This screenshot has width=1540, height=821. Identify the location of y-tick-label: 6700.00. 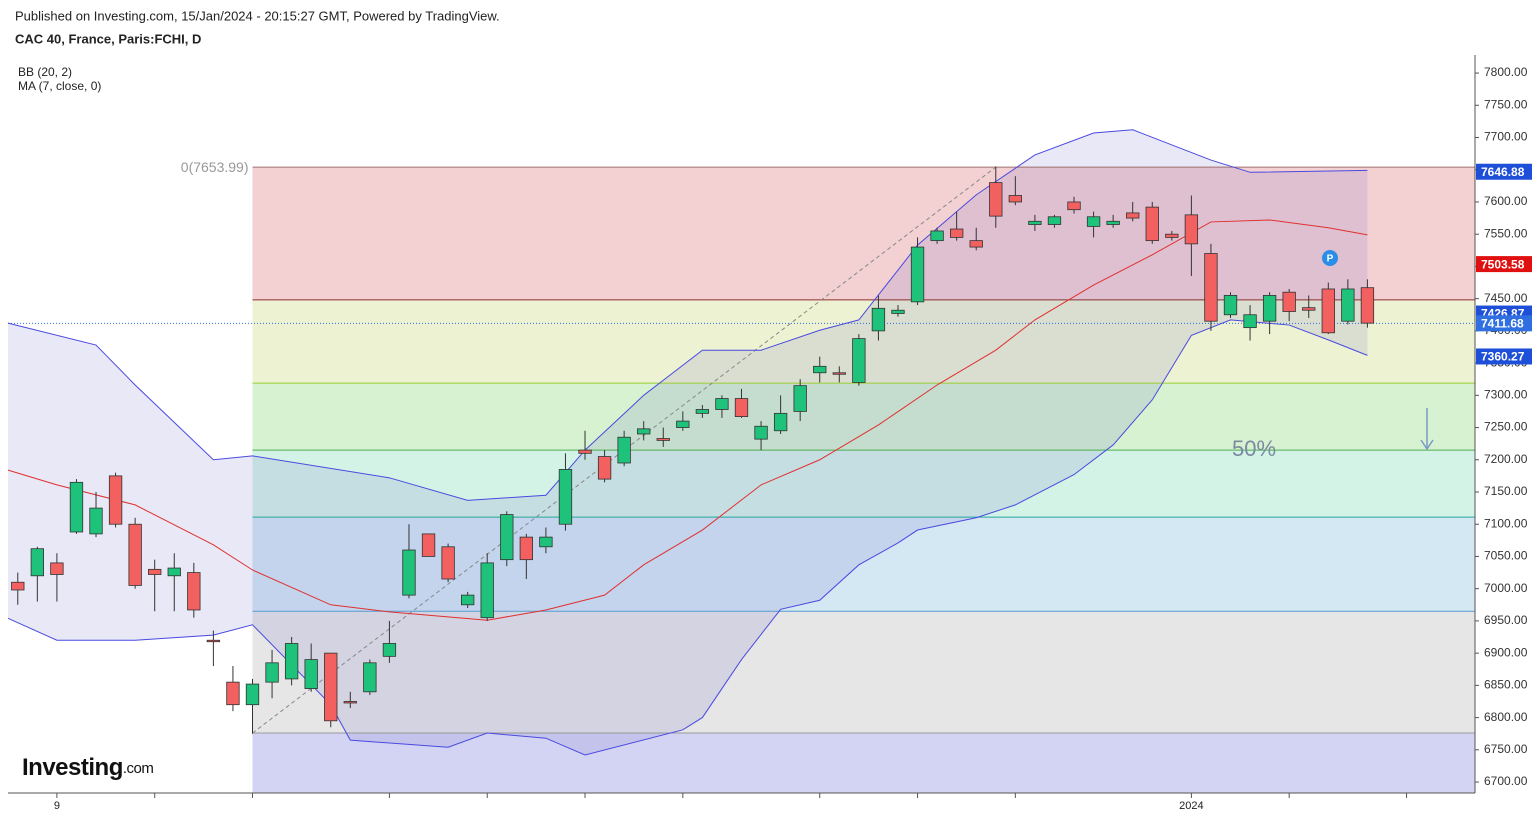
(1506, 781).